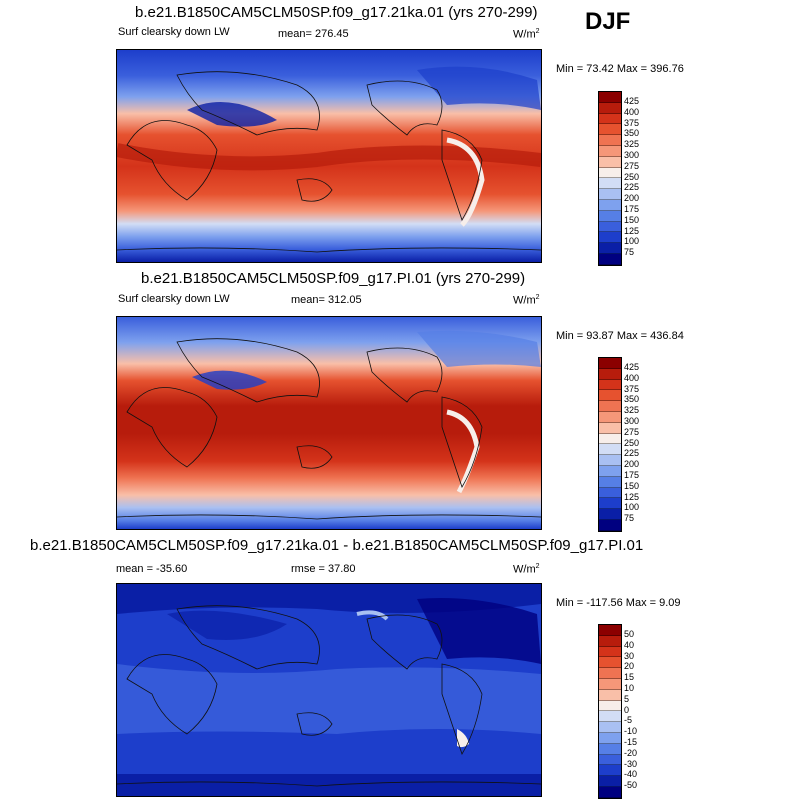 Image resolution: width=800 pixels, height=800 pixels. Describe the element at coordinates (526, 569) in the screenshot. I see `panel3-units: W/m2` at that location.